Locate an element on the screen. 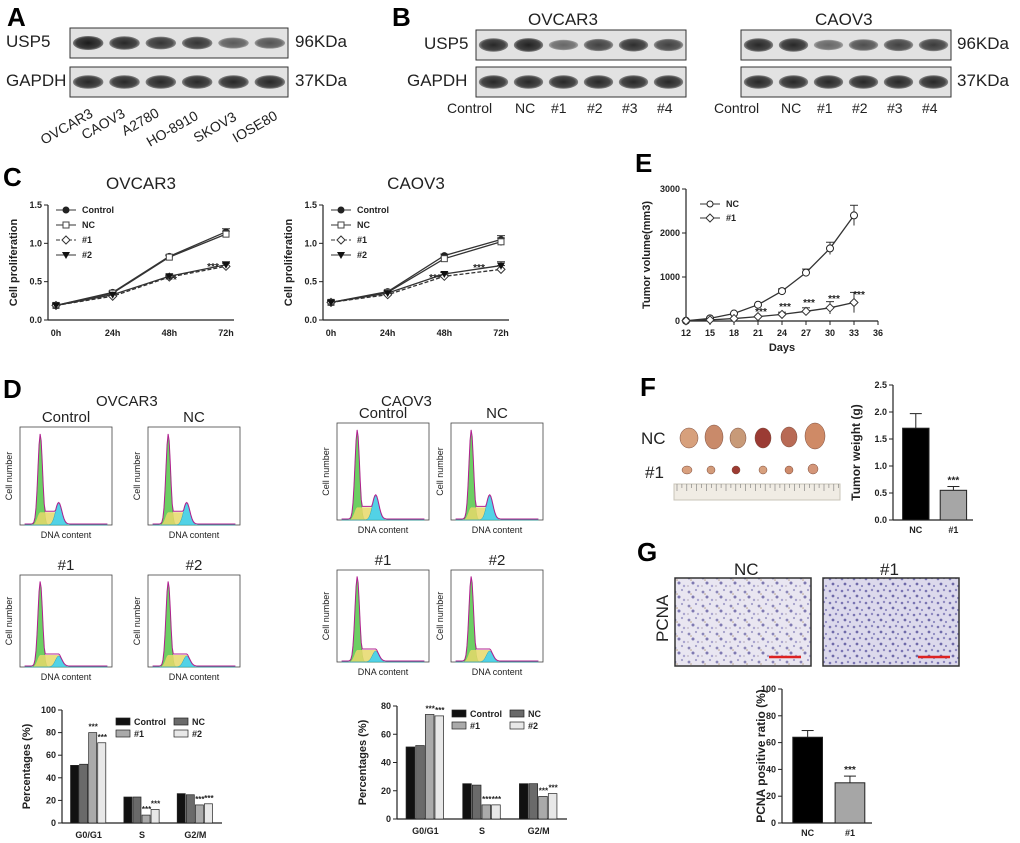 The image size is (1020, 843). C1-series-2-line is located at coordinates (141, 270).